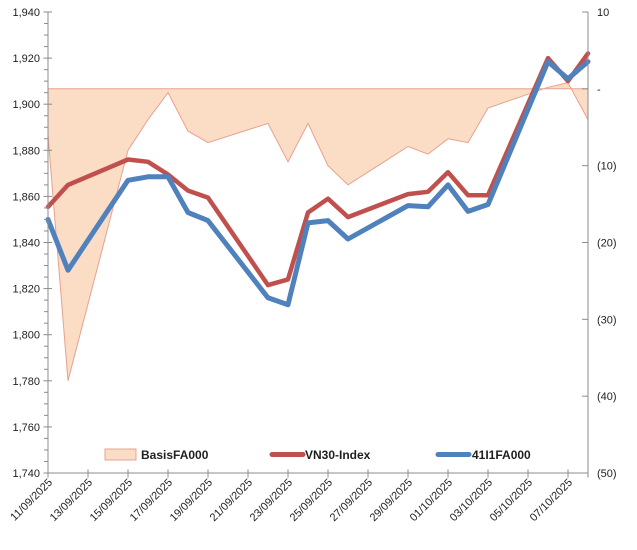 The height and width of the screenshot is (550, 637). What do you see at coordinates (26, 244) in the screenshot?
I see `left-axis-tick-label: 1,840` at bounding box center [26, 244].